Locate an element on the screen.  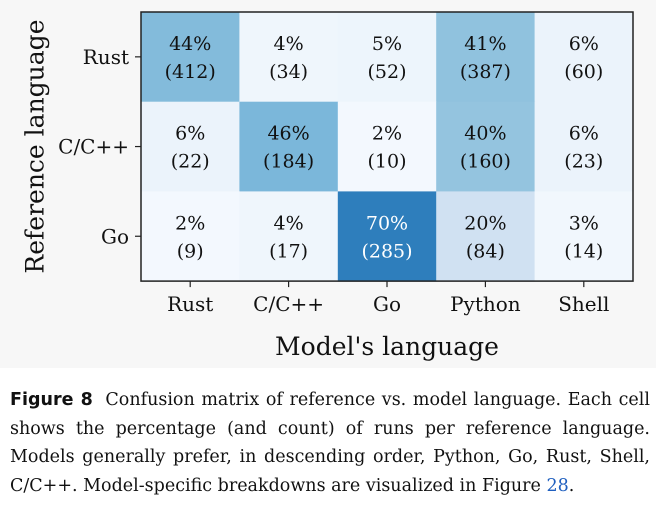
cell-count-label: (84) is located at coordinates (485, 251).